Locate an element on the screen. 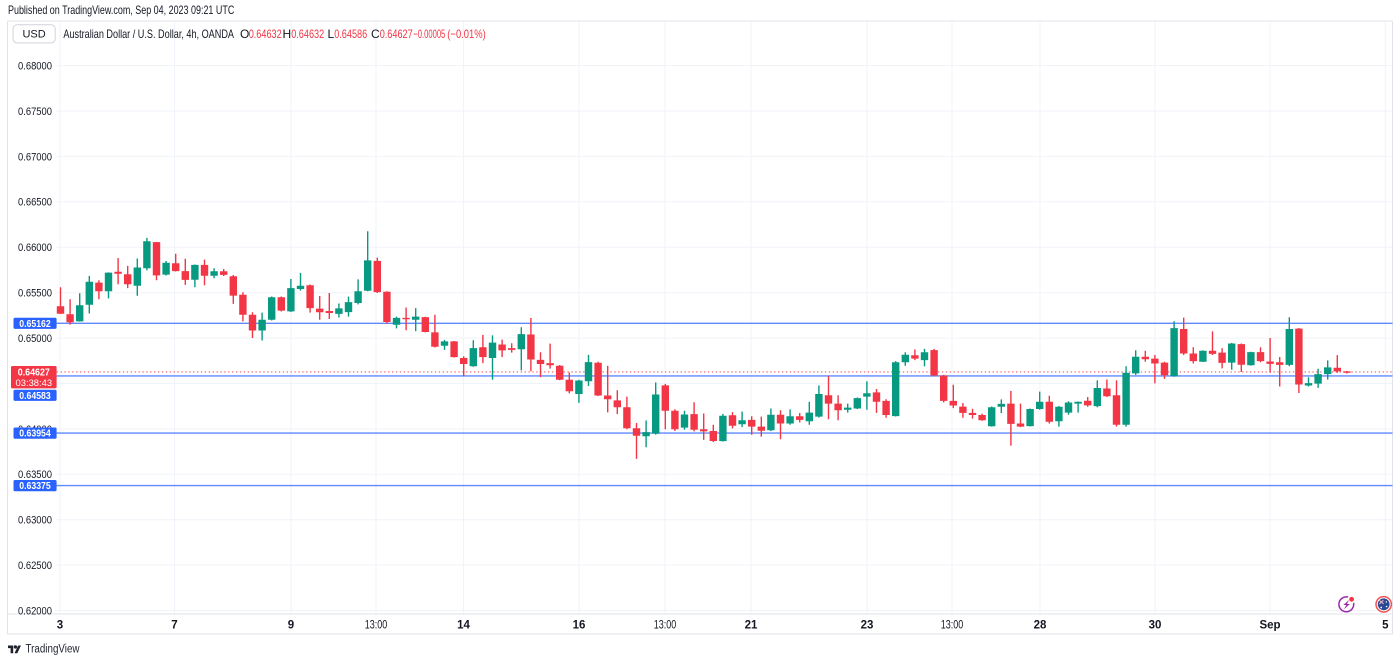 The image size is (1400, 662). svg-text: 0.66000 is located at coordinates (35, 248).